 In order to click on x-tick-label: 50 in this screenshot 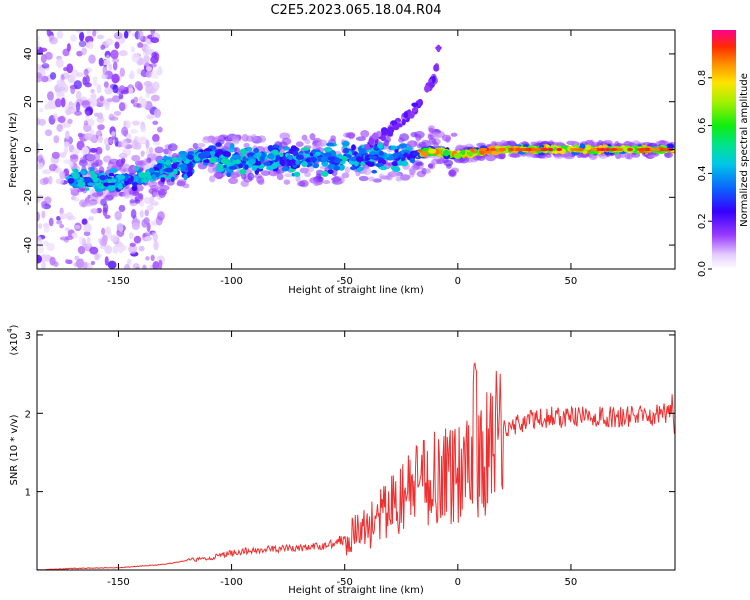, I will do `click(571, 281)`.